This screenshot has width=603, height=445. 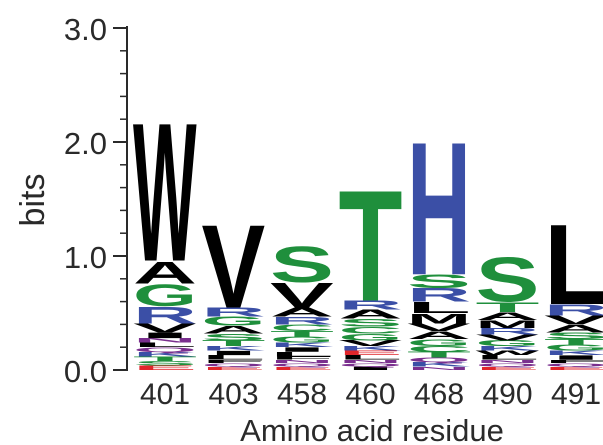 What do you see at coordinates (85, 143) in the screenshot?
I see `y-tick-label: 2.0` at bounding box center [85, 143].